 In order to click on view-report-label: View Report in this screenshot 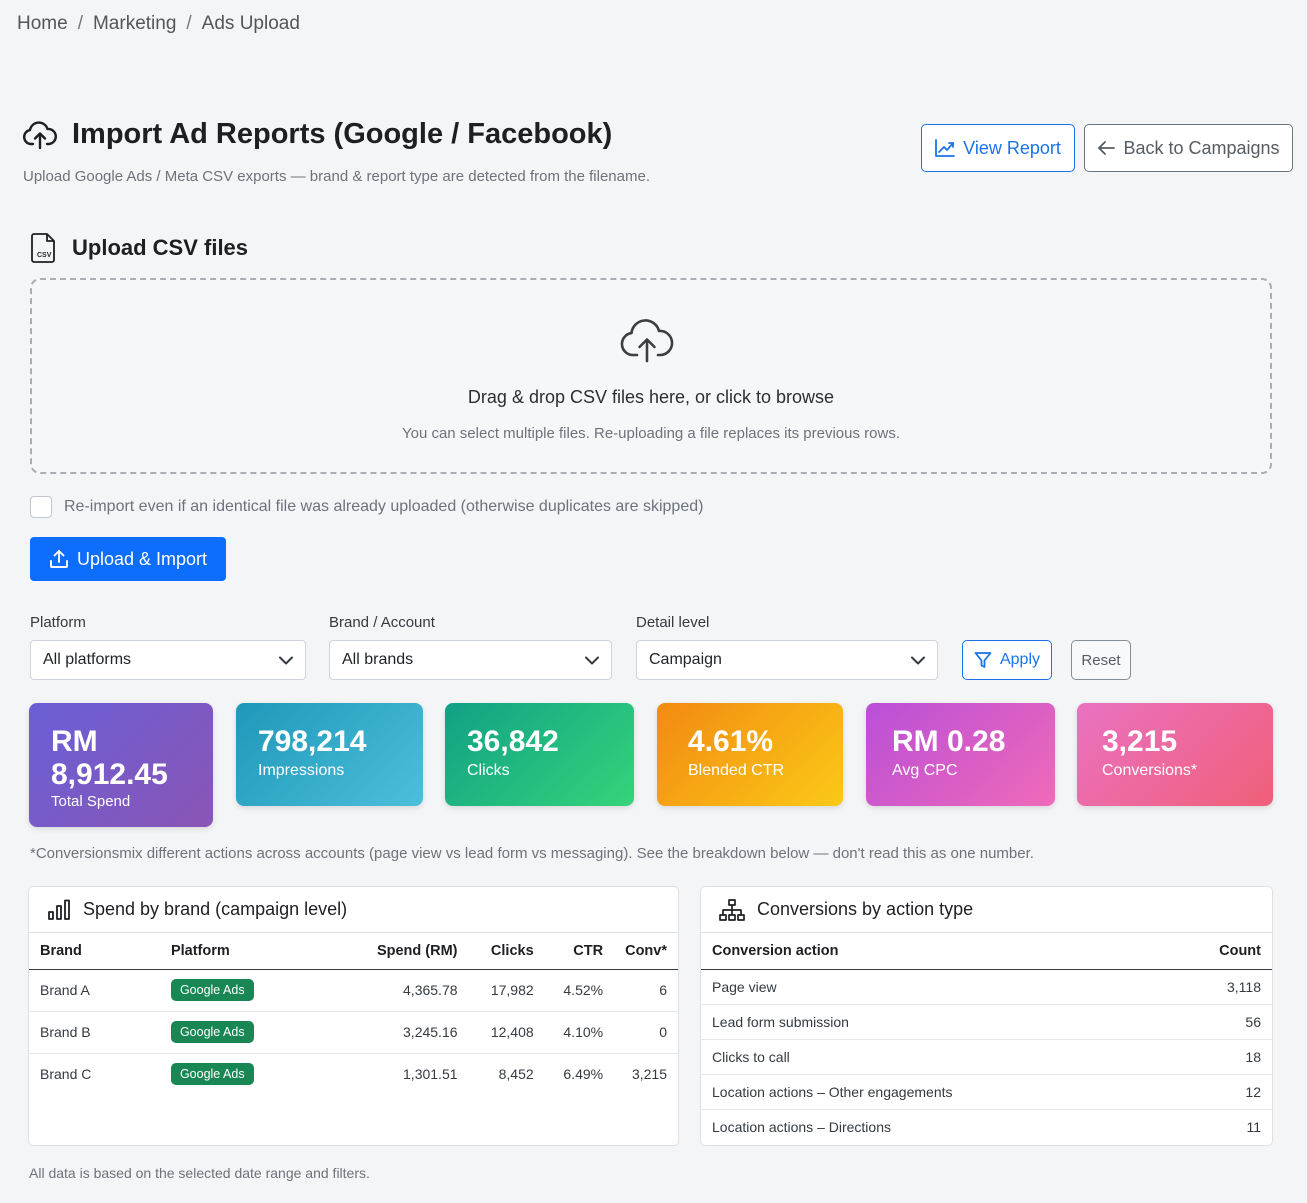, I will do `click(1012, 147)`.